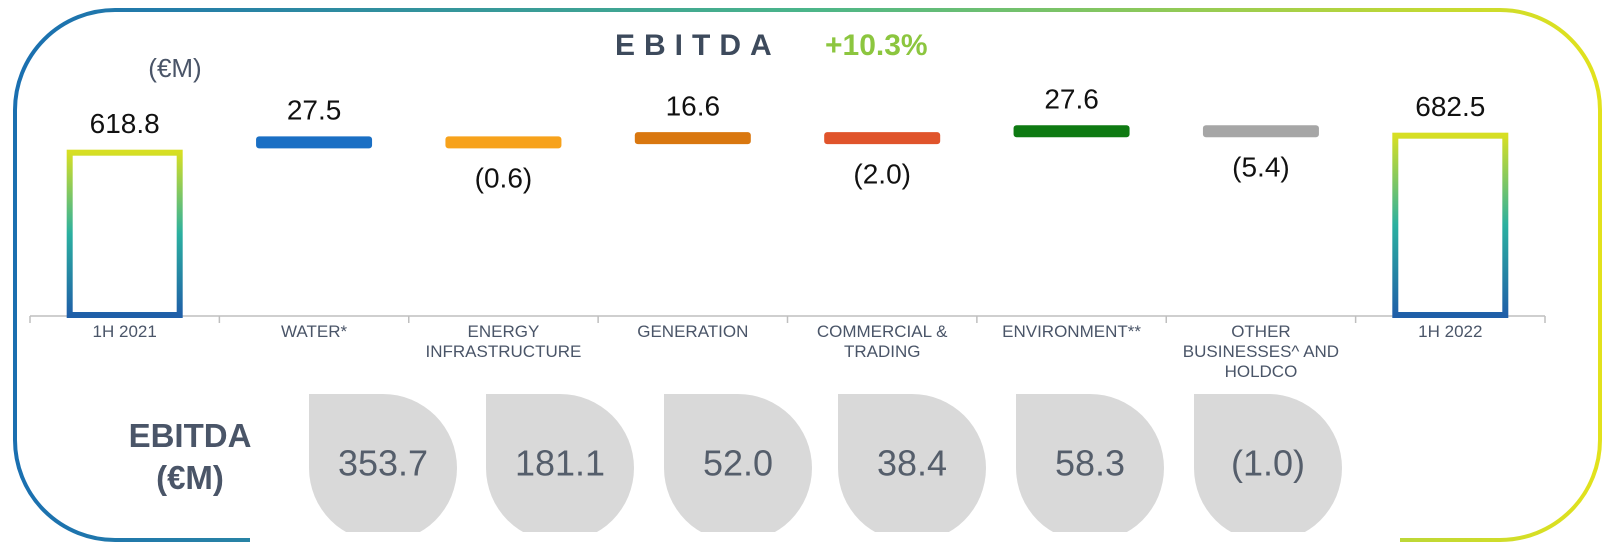  Describe the element at coordinates (882, 173) in the screenshot. I see `value-label: (2.0)` at that location.